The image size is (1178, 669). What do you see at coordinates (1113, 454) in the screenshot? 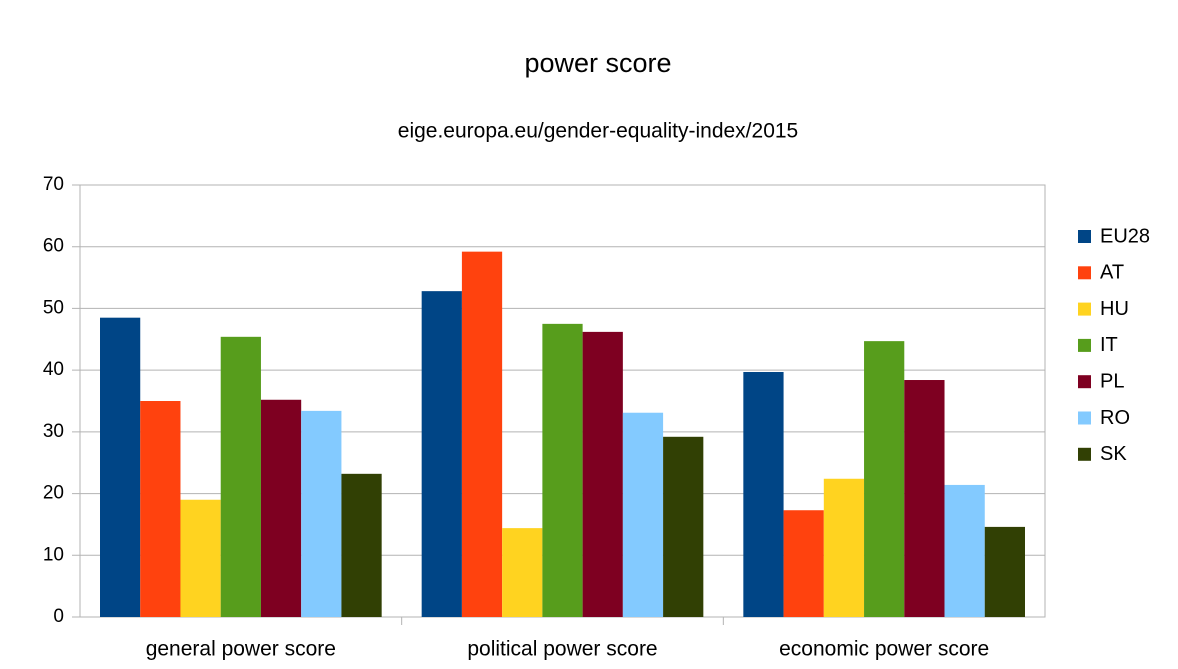
I see `legend-label: SK` at bounding box center [1113, 454].